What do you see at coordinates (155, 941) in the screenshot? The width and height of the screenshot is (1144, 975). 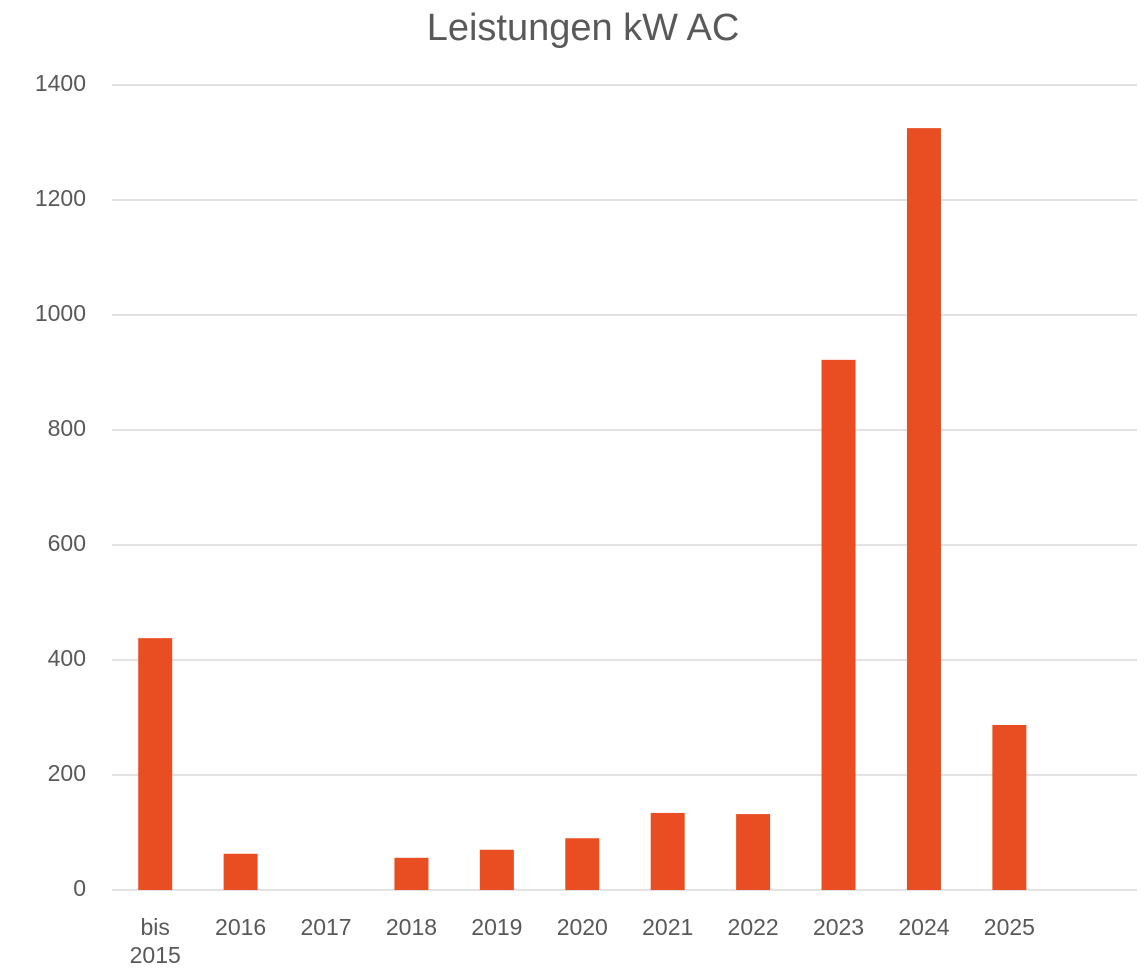 I see `x-tick-label: bis 2015` at bounding box center [155, 941].